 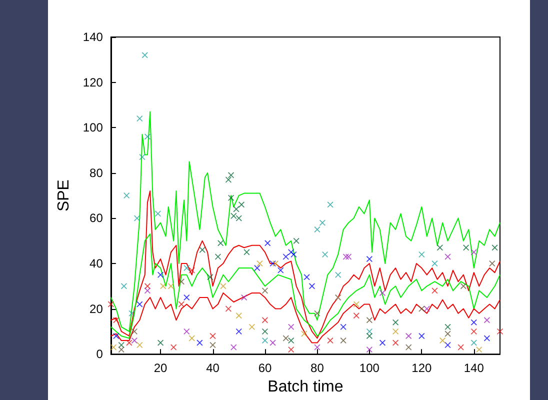 What do you see at coordinates (97, 309) in the screenshot?
I see `y-tick-label: 20` at bounding box center [97, 309].